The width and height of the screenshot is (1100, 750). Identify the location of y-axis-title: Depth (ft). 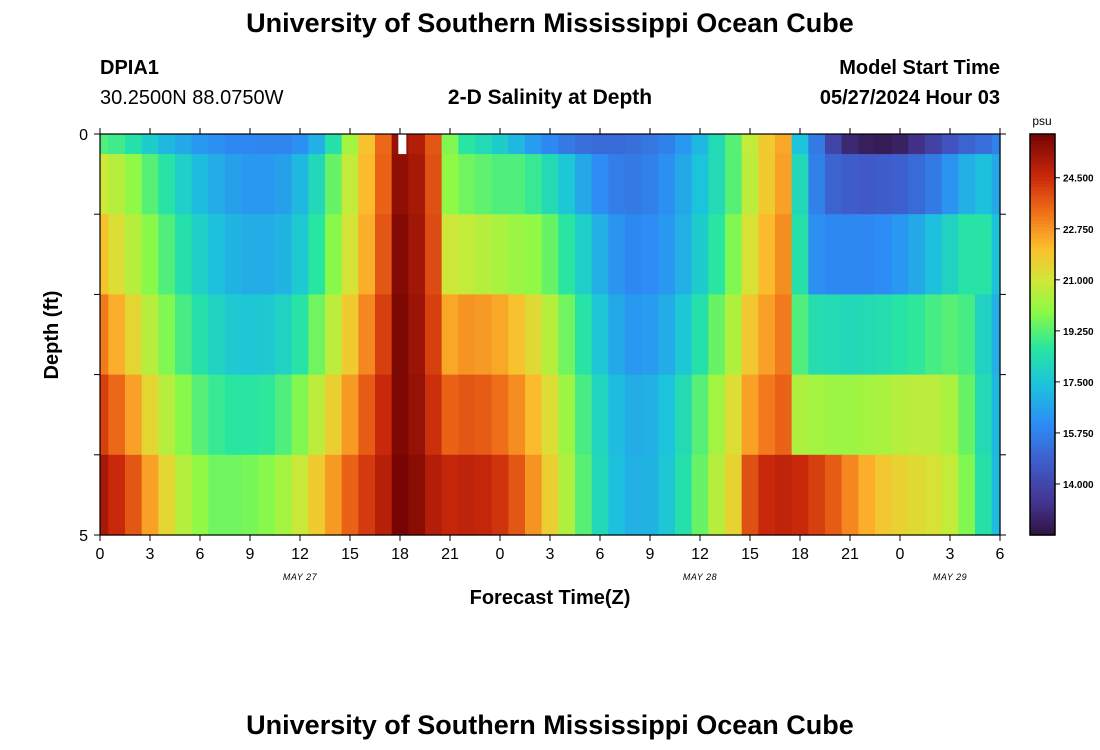
(52, 335).